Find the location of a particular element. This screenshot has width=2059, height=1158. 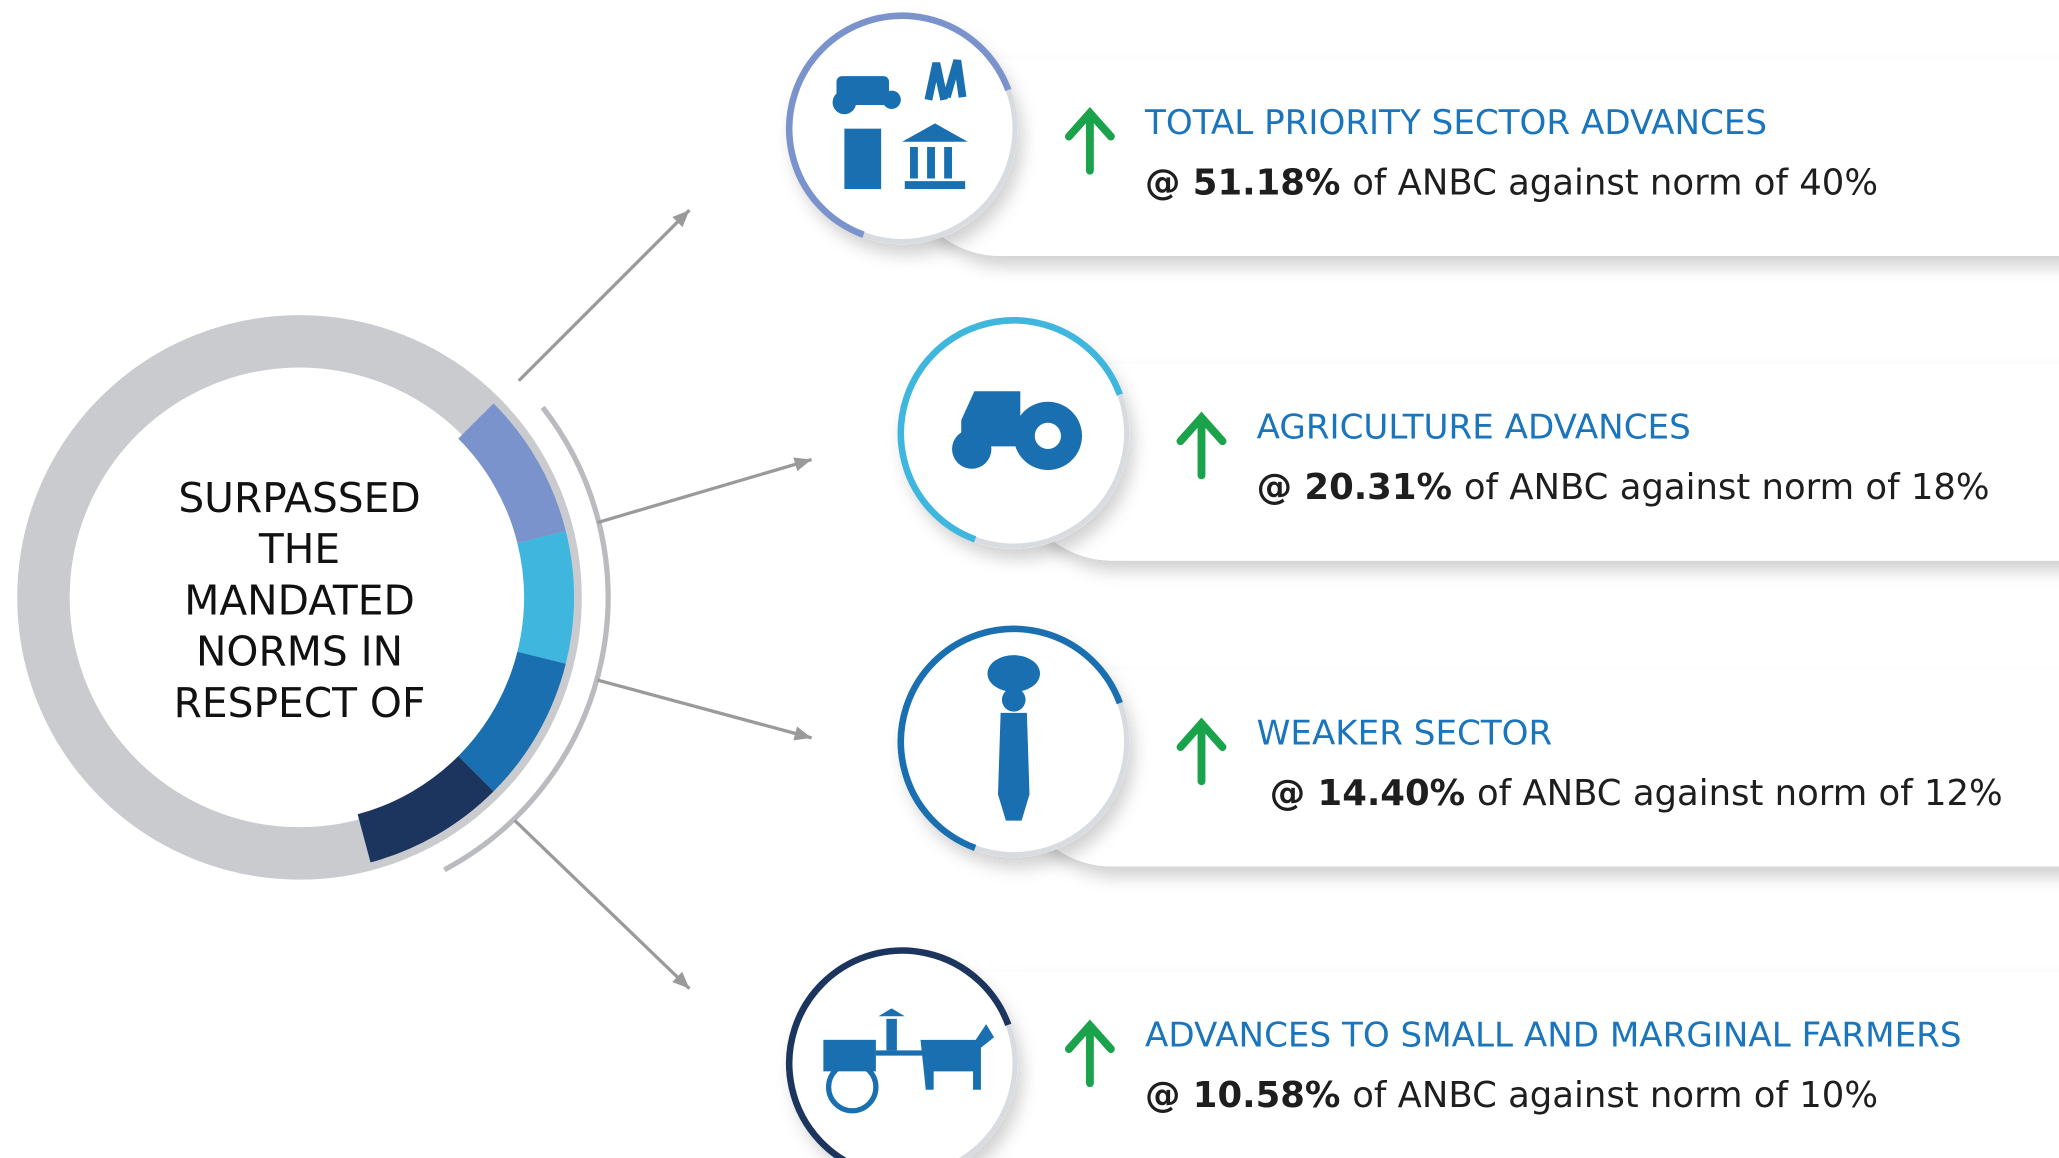

center-disc is located at coordinates (299, 597).